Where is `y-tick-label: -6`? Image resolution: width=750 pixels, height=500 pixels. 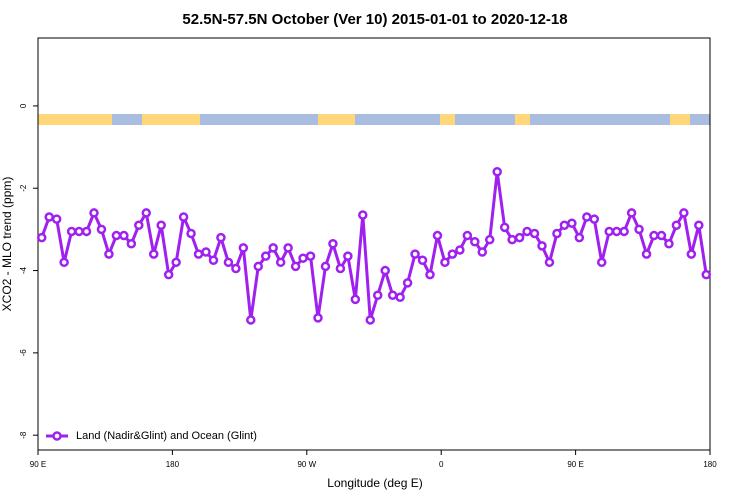
y-tick-label: -6 is located at coordinates (23, 353).